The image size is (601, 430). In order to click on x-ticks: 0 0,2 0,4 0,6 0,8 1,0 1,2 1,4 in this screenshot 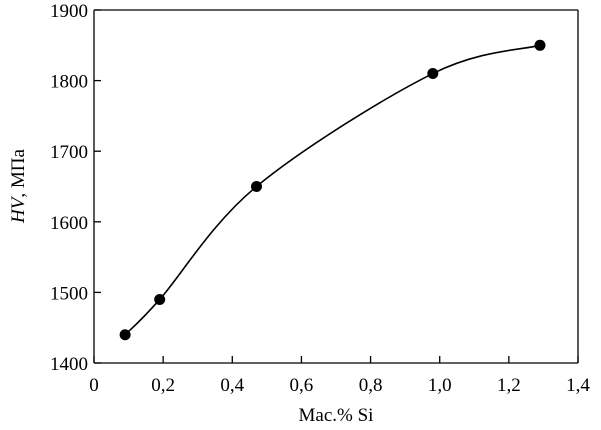, I will do `click(339, 376)`.